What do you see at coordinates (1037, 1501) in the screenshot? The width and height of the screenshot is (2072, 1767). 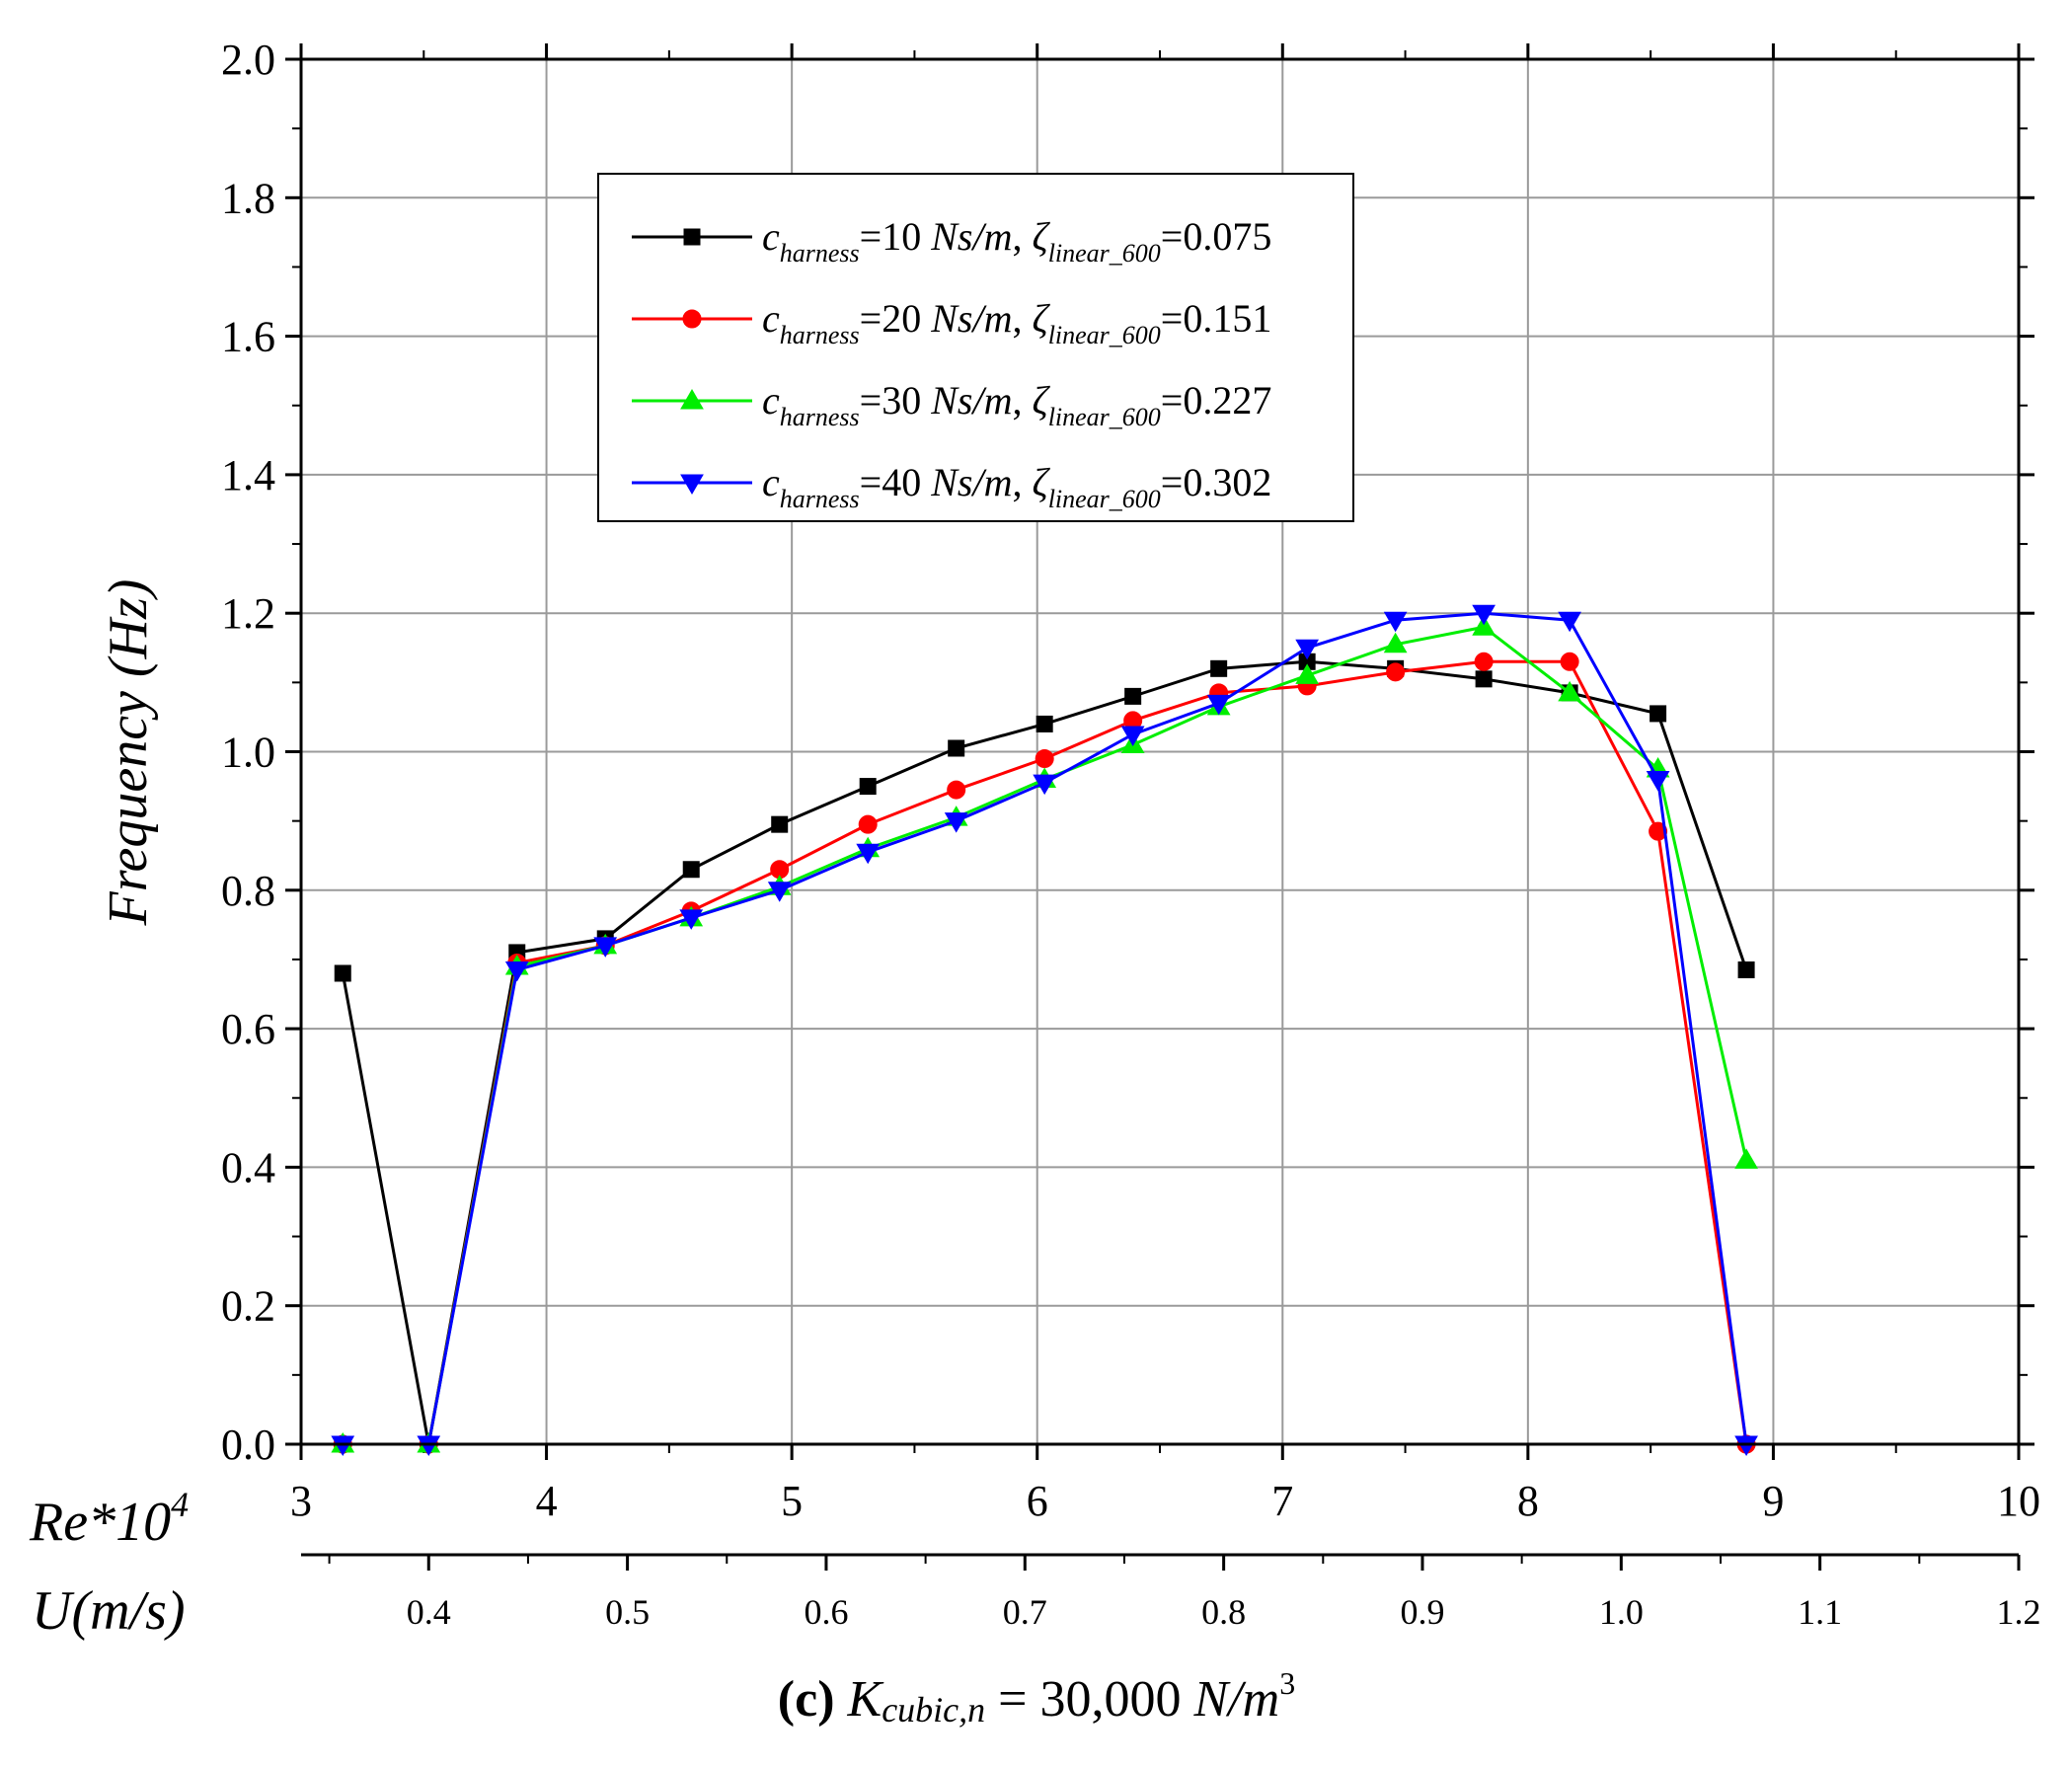 I see `x-tick-label: 6` at bounding box center [1037, 1501].